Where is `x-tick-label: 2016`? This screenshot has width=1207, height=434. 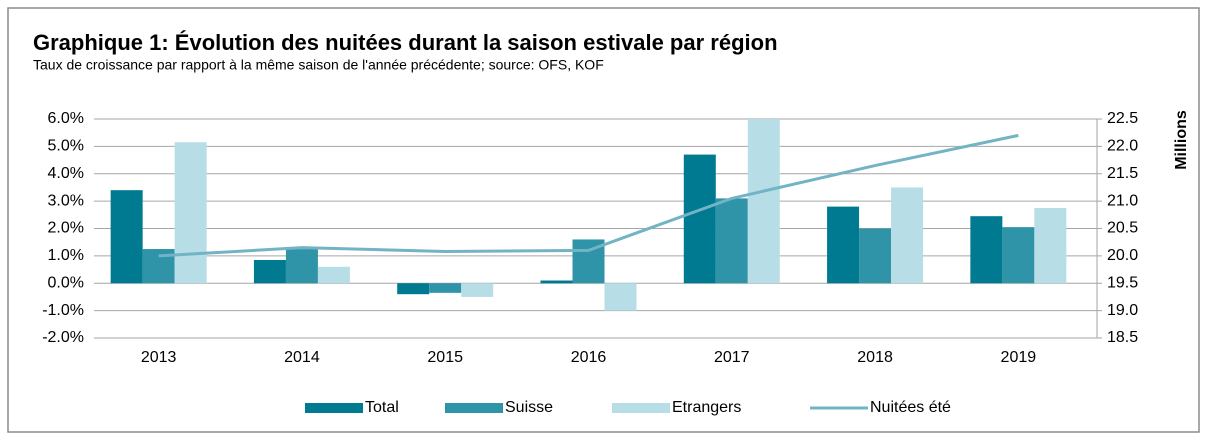
x-tick-label: 2016 is located at coordinates (589, 357).